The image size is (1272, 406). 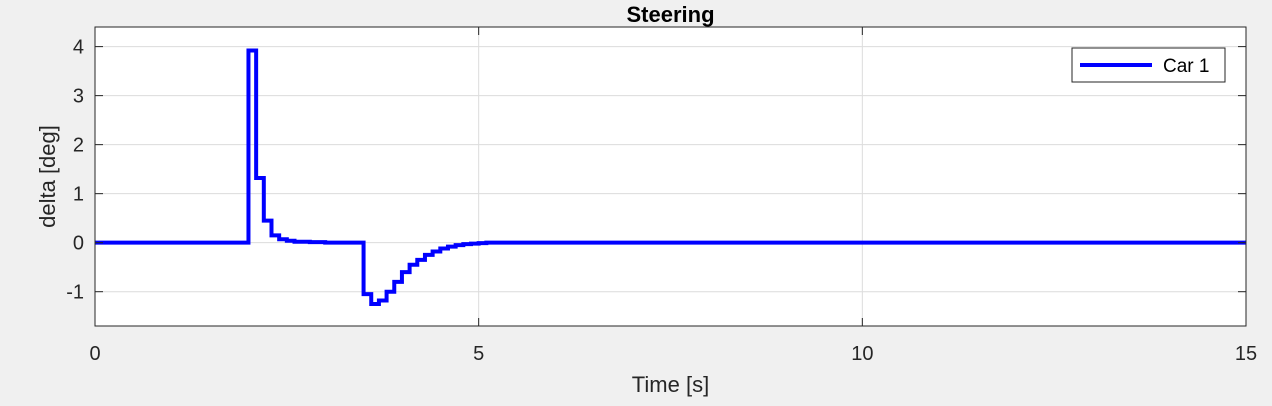 What do you see at coordinates (1186, 66) in the screenshot?
I see `legend-label-car-1: Car 1` at bounding box center [1186, 66].